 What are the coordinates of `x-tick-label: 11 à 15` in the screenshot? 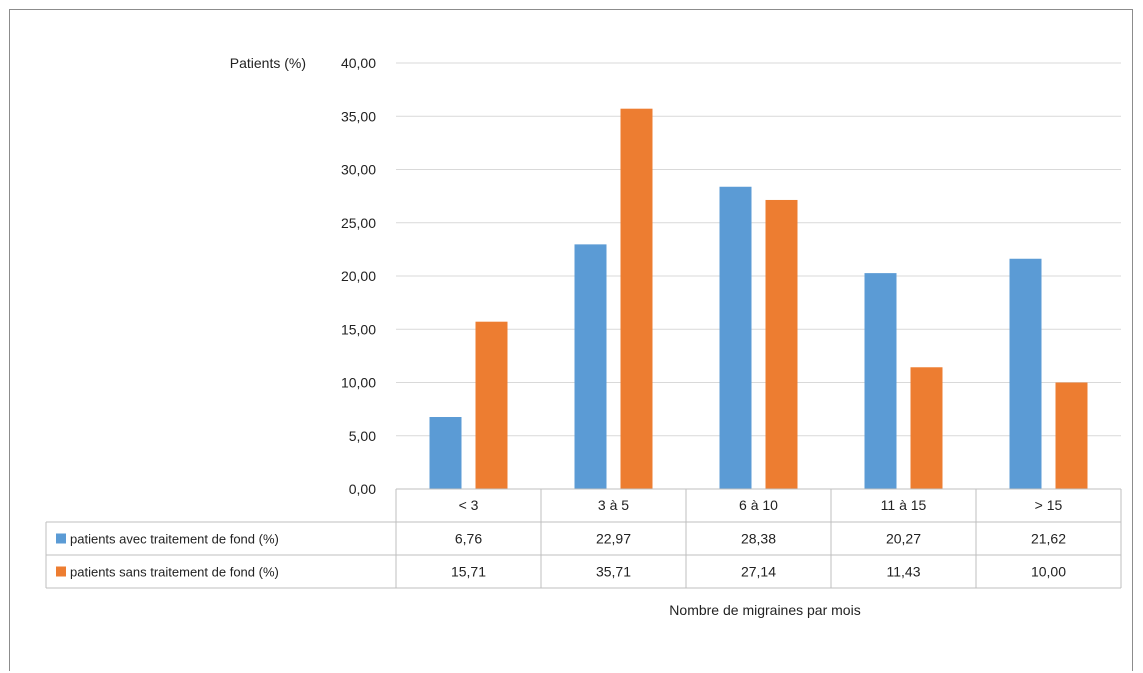 It's located at (904, 505).